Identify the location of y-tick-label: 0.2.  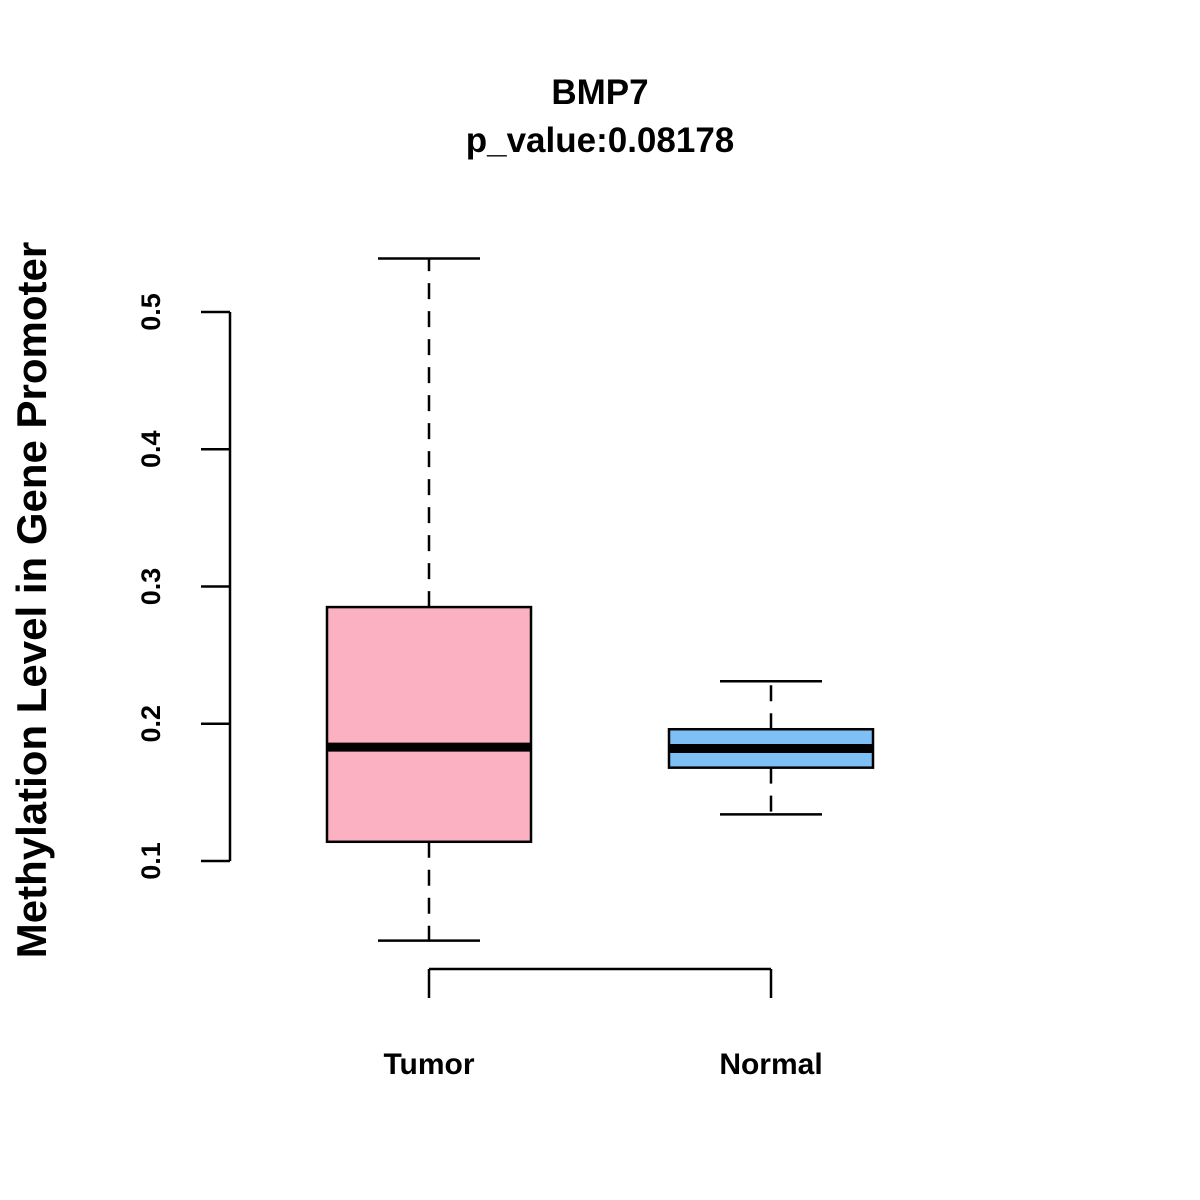
(151, 724).